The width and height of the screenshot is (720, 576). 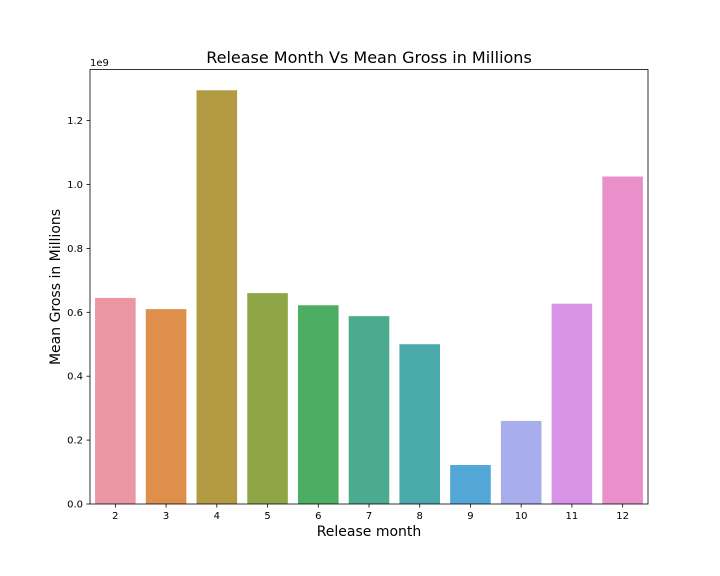 What do you see at coordinates (166, 516) in the screenshot?
I see `x-tick-label: 3` at bounding box center [166, 516].